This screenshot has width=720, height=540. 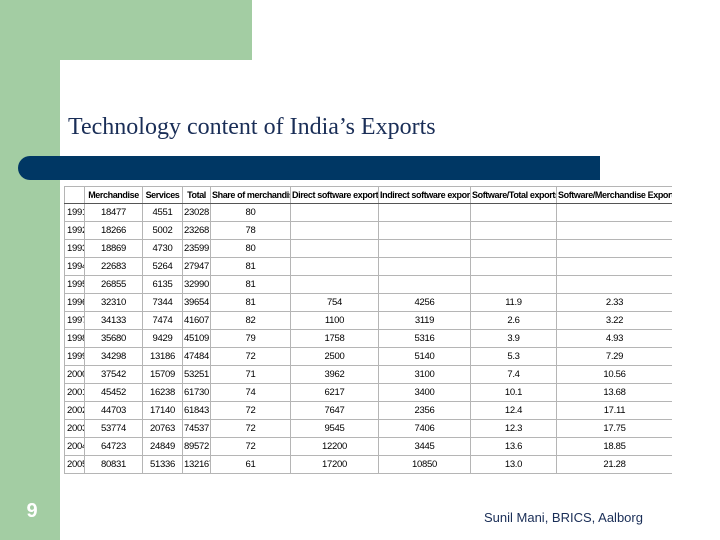 I want to click on table-cell: 61, so click(x=250, y=464).